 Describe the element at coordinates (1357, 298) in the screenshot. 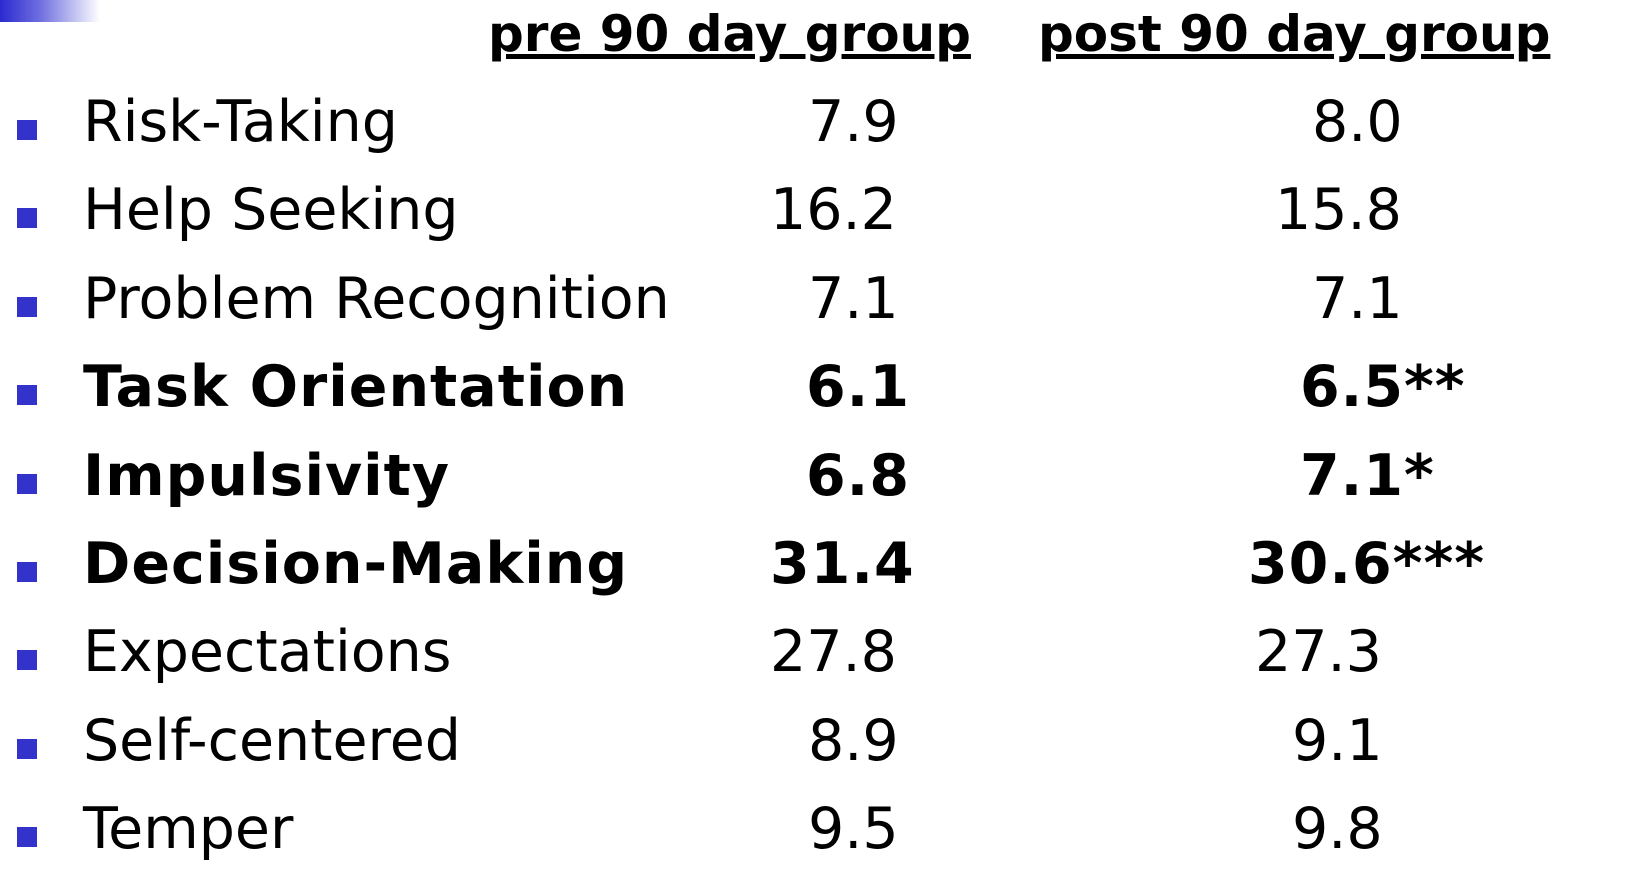

I see `post-value: 7.1` at that location.